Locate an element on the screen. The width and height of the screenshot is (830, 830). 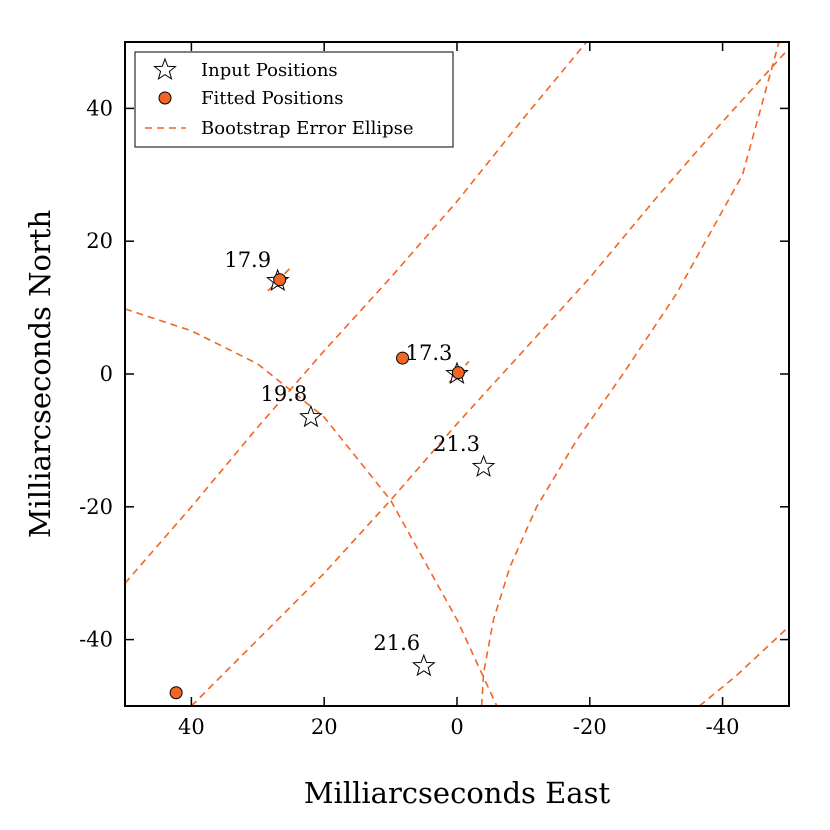
legend-label-fitted: Fitted Positions is located at coordinates (272, 98).